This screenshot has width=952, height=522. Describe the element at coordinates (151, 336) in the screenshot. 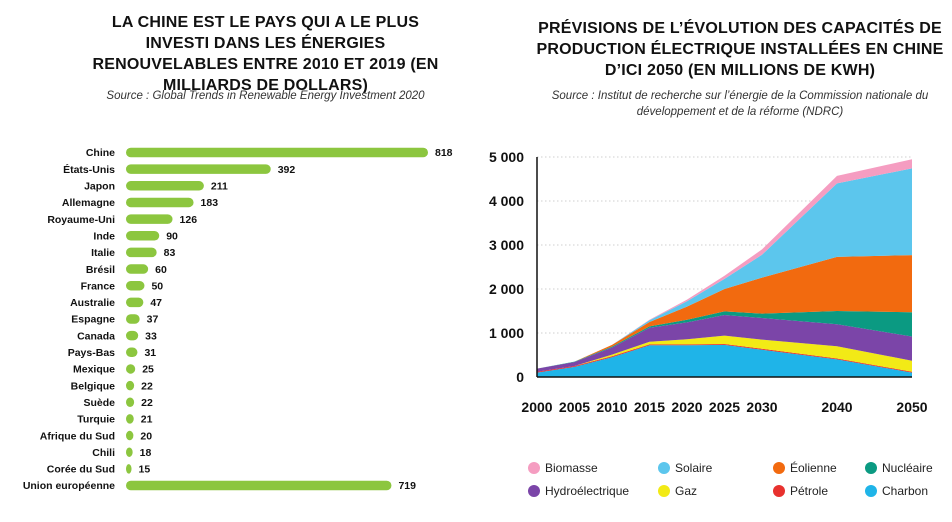

I see `bar-value-label: 33` at that location.